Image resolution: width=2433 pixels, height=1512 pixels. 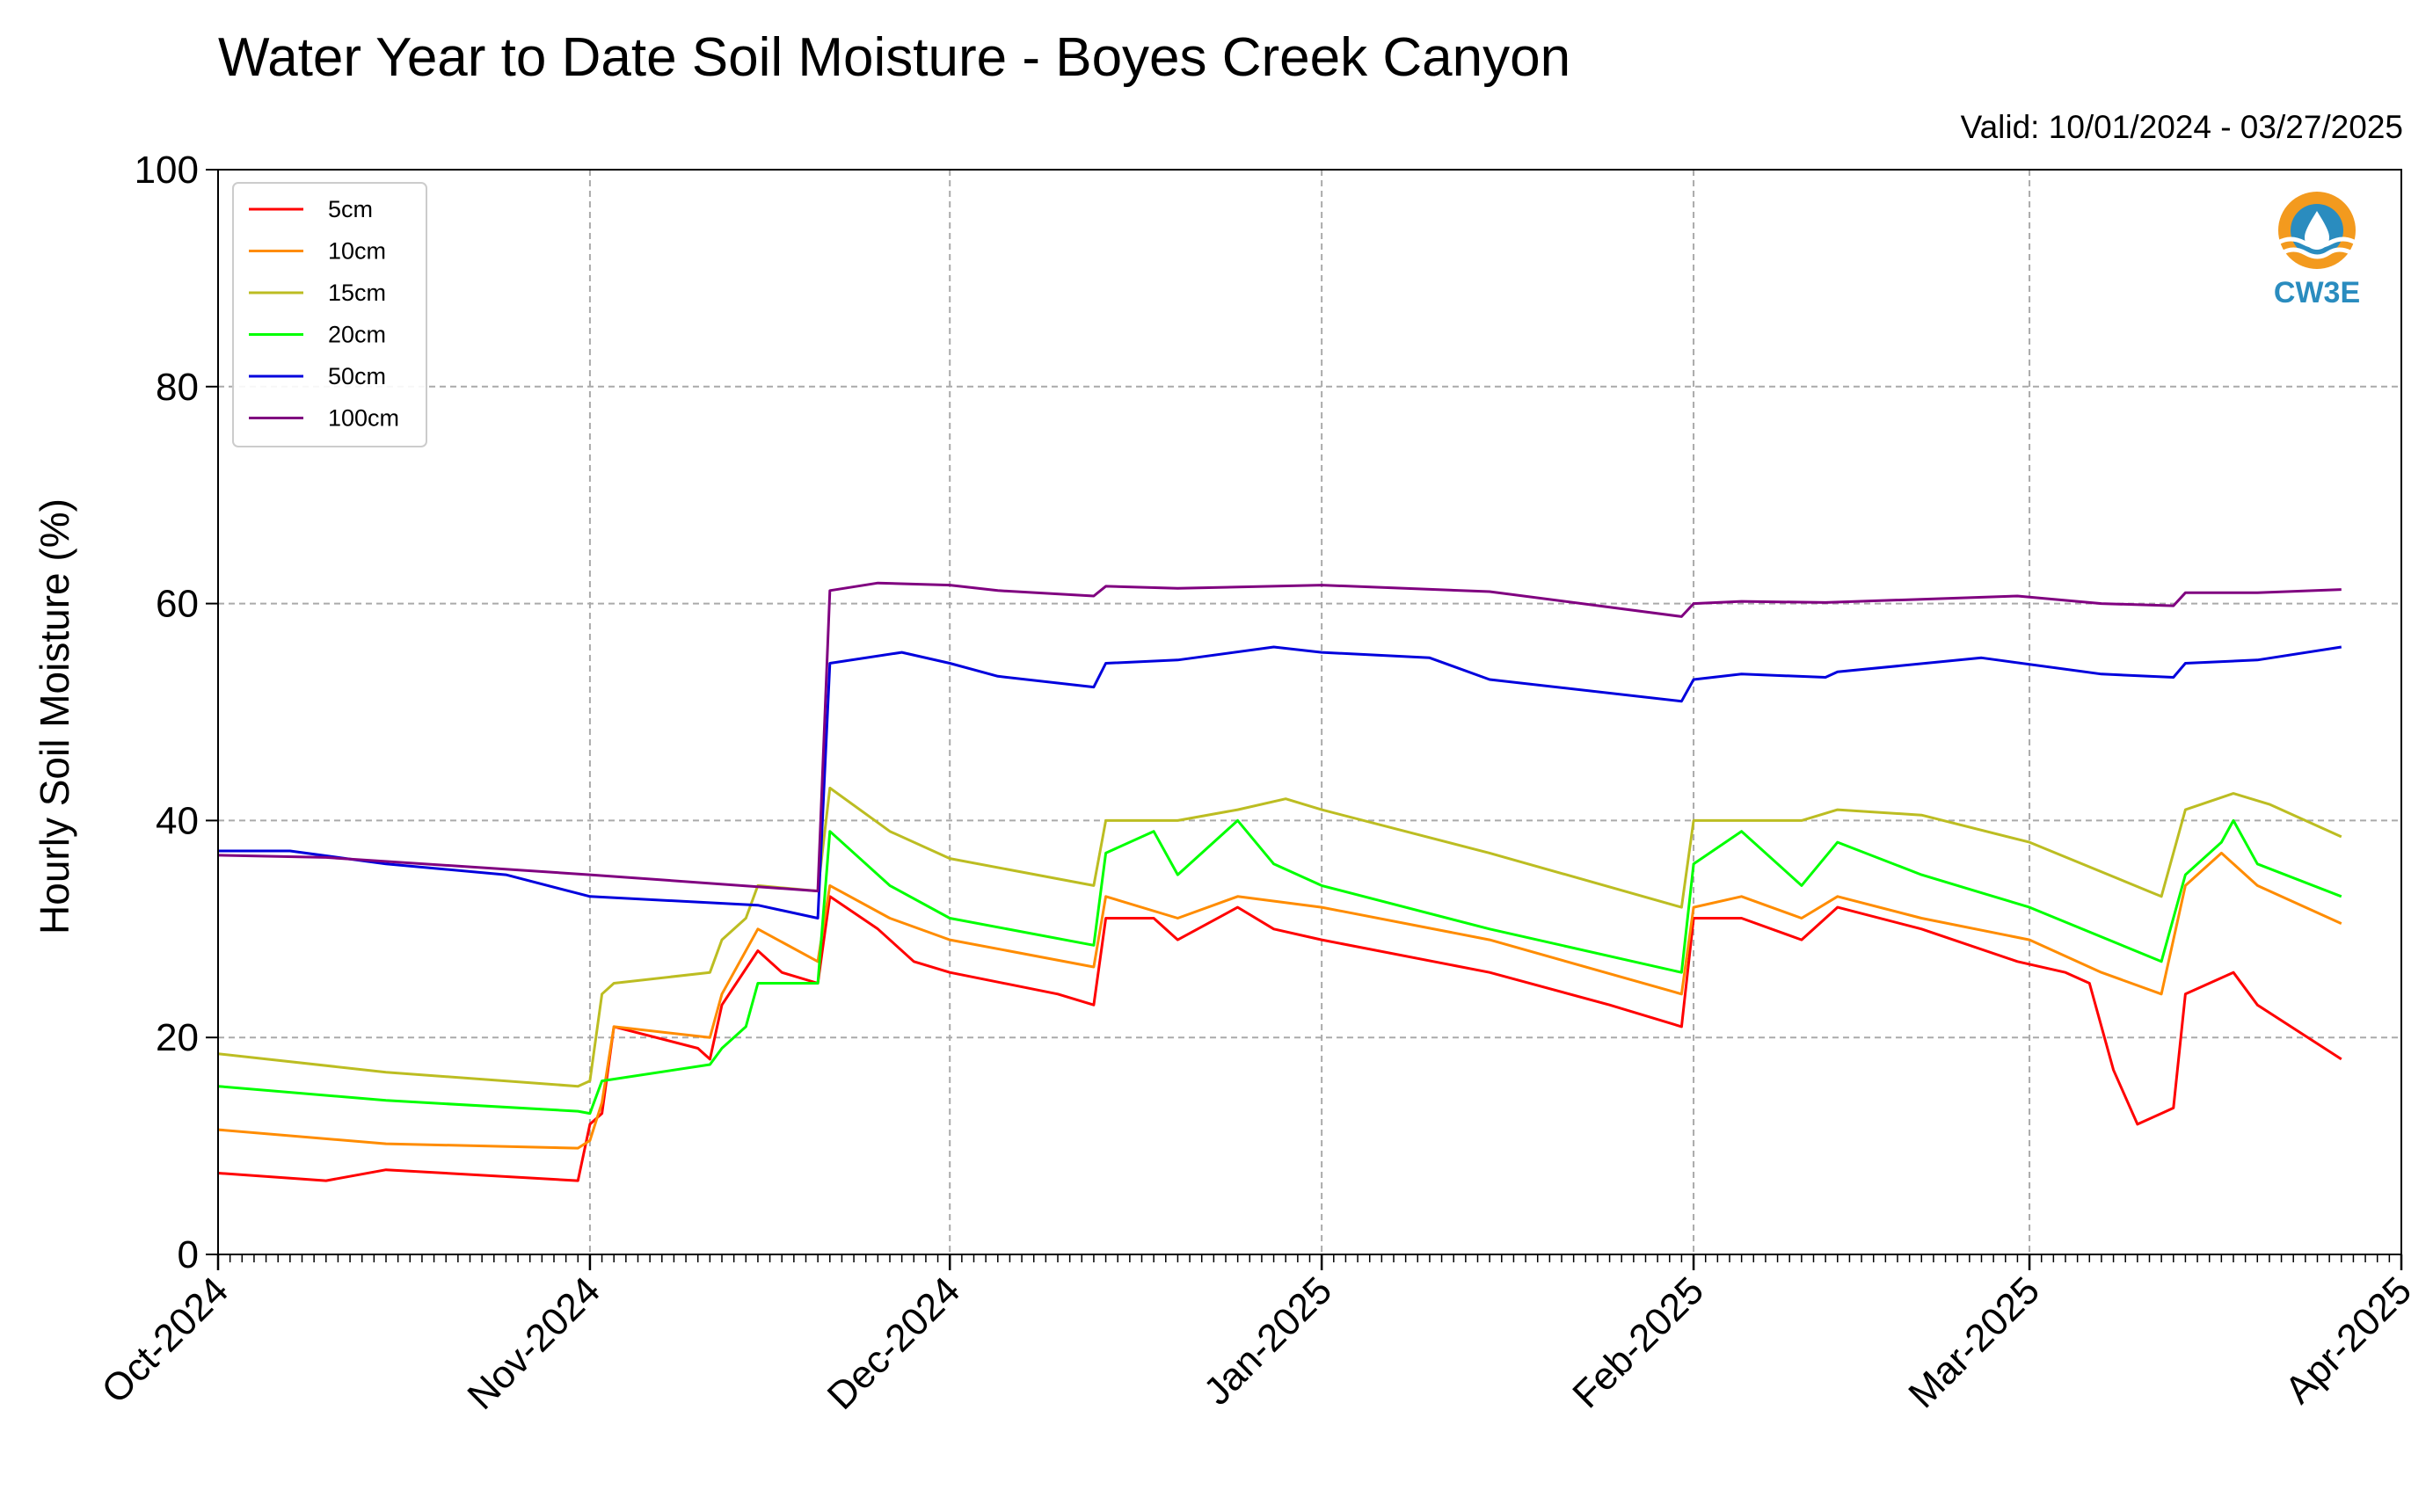 What do you see at coordinates (357, 252) in the screenshot?
I see `legend-label: 10cm` at bounding box center [357, 252].